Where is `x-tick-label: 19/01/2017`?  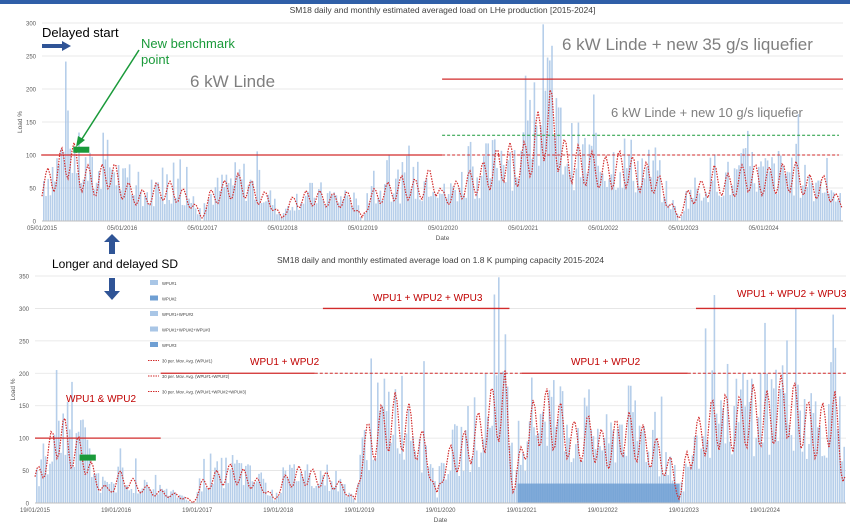 x-tick-label: 19/01/2017 is located at coordinates (197, 511).